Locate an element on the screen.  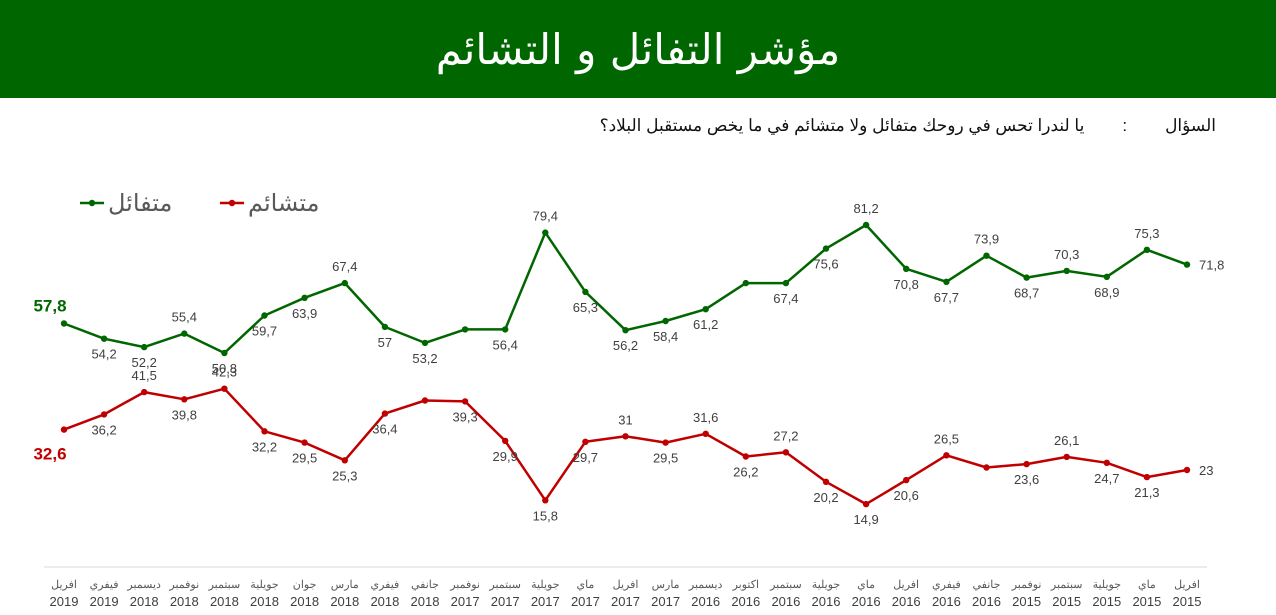
x-tick-month: فيفري is located at coordinates (946, 585).